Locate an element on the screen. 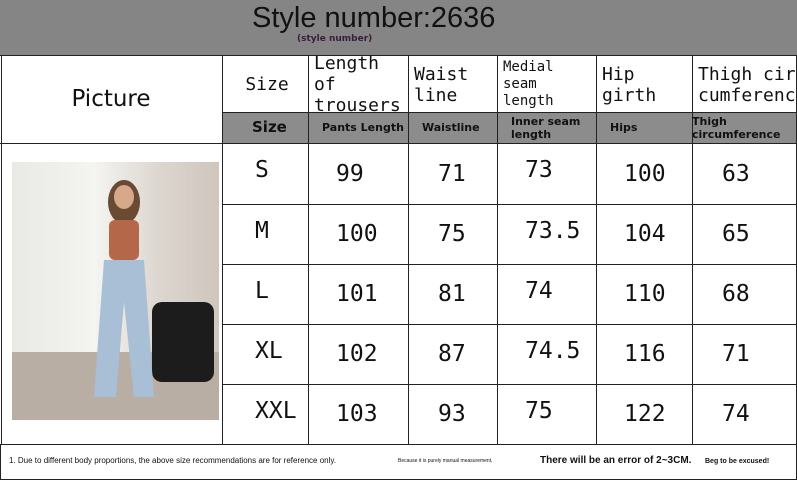 The height and width of the screenshot is (480, 797). table-cell: 93 is located at coordinates (452, 414).